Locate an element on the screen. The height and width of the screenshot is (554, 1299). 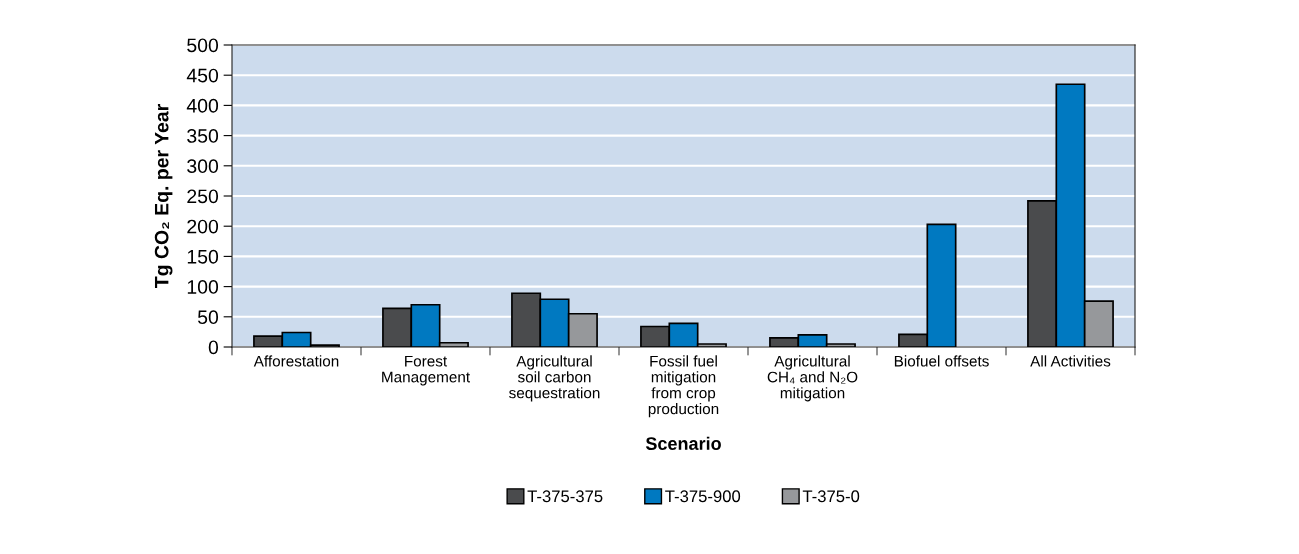
y-tick-label: 250 is located at coordinates (203, 196).